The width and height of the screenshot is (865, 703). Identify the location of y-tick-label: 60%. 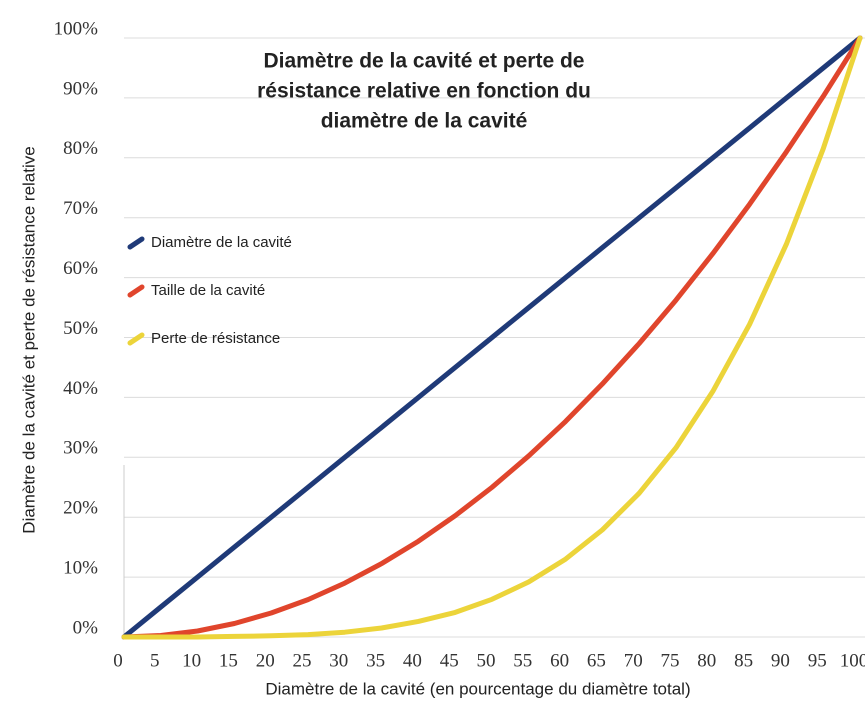
(80, 268).